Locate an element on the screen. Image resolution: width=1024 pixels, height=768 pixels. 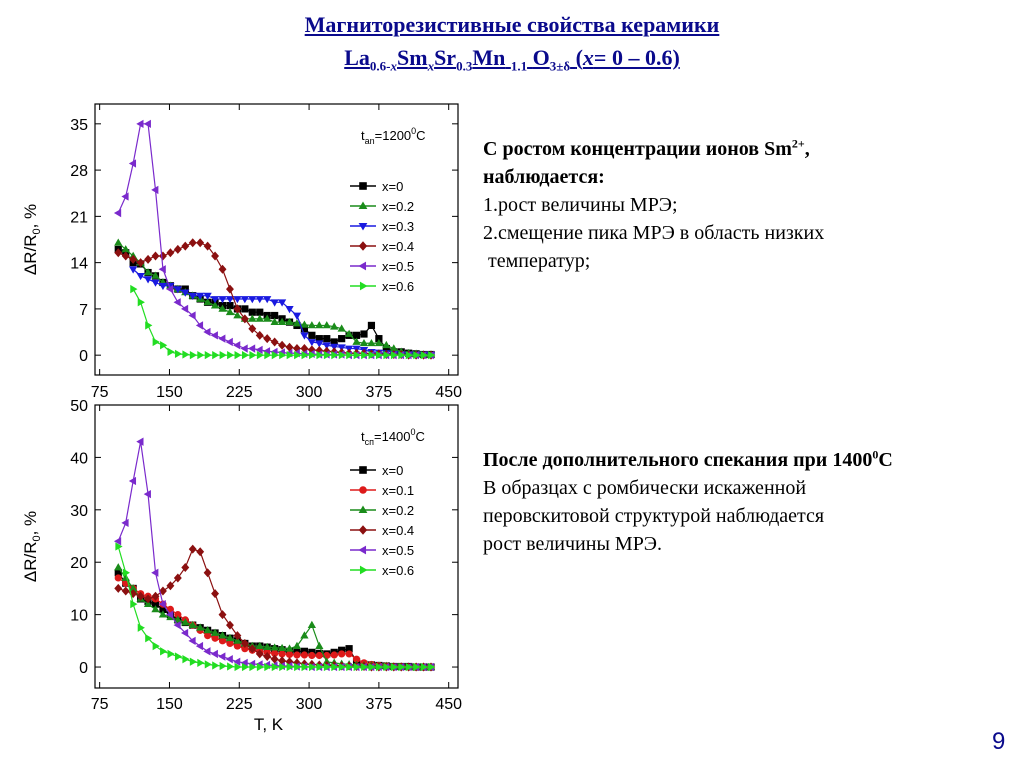
y-tick-label: 28 is located at coordinates (79, 171).